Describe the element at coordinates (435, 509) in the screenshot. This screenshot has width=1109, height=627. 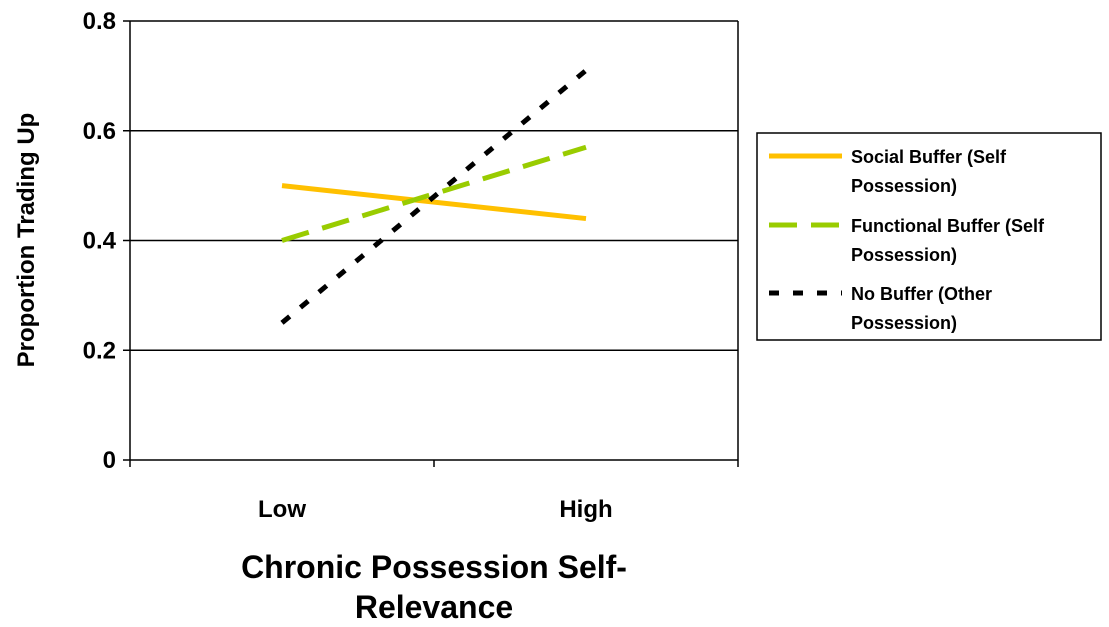
I see `x-tick-labels: Low High` at that location.